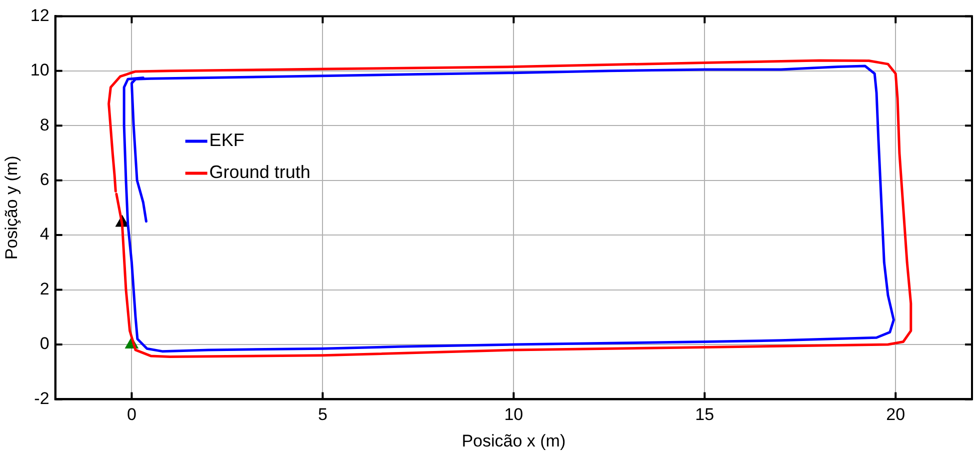  Describe the element at coordinates (323, 414) in the screenshot. I see `x-tick-label: 5` at that location.